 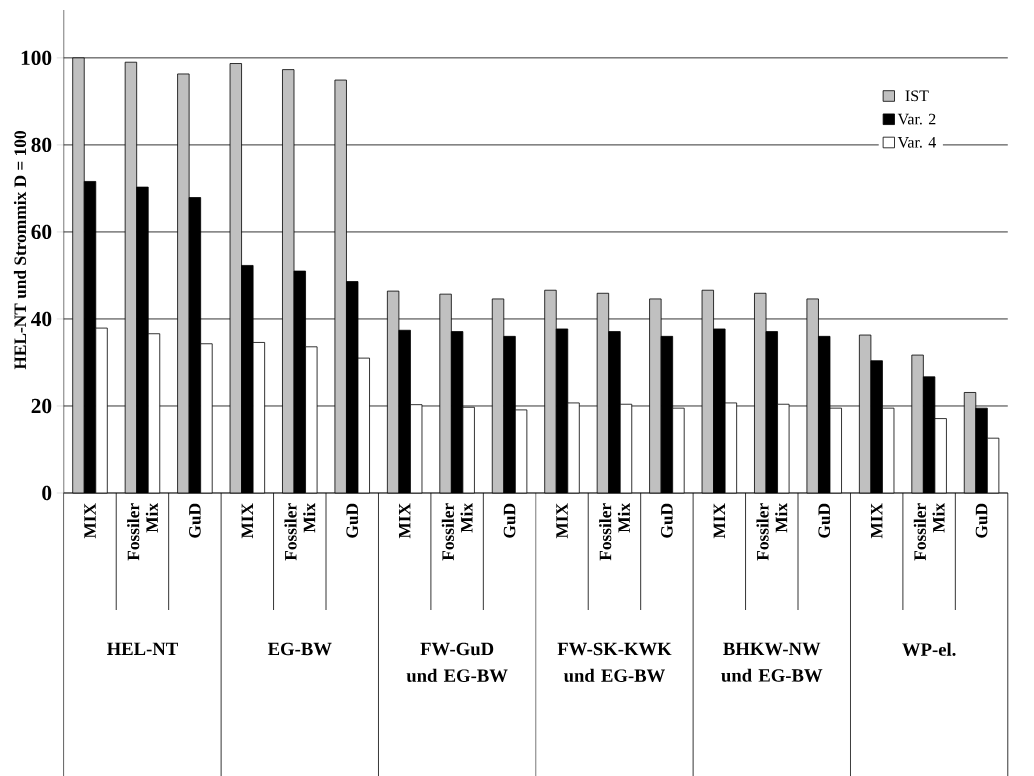 What do you see at coordinates (41, 232) in the screenshot?
I see `y-tick-label: 60` at bounding box center [41, 232].